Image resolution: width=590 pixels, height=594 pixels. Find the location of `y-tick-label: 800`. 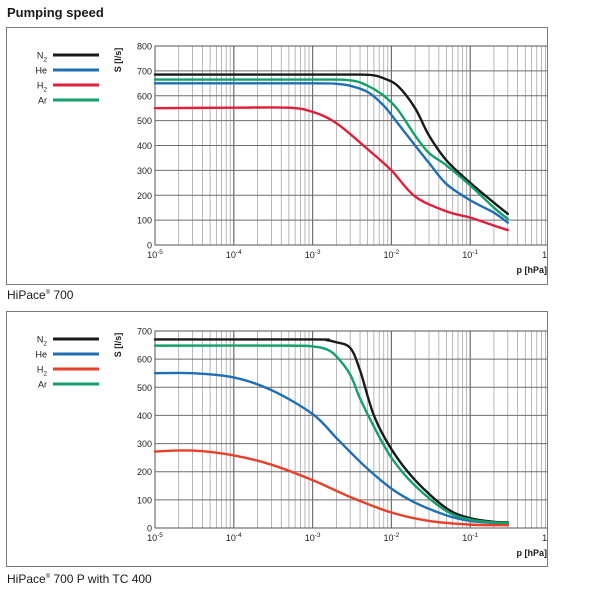

y-tick-label: 800 is located at coordinates (144, 47).